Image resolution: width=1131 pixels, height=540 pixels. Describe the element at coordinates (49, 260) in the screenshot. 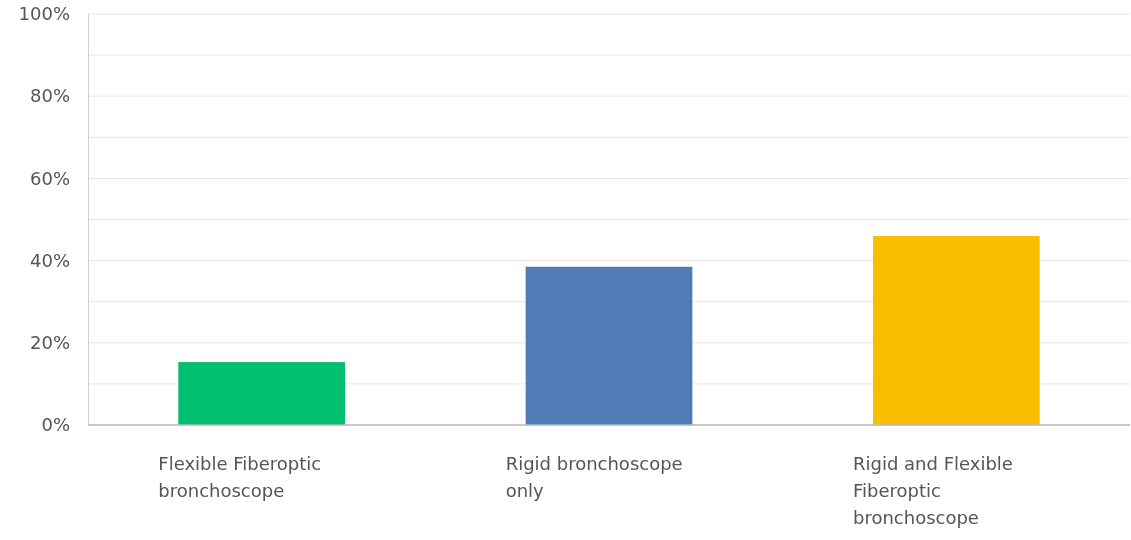

I see `y-tick-label: 40%` at that location.